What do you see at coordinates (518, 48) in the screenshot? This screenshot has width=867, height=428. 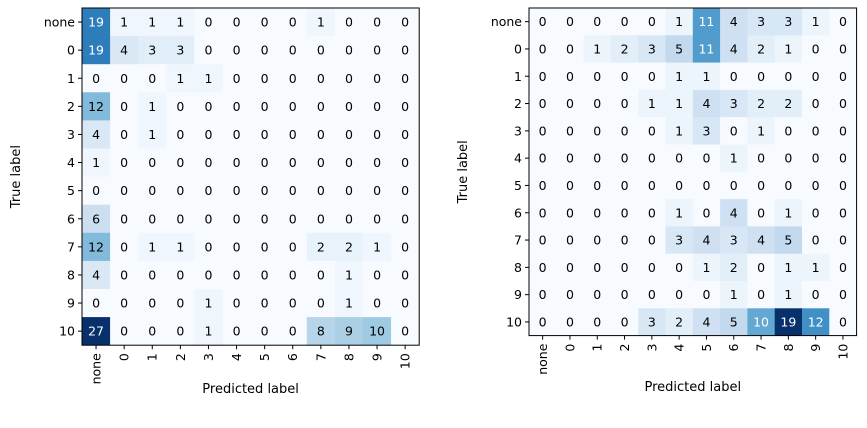 I see `y-tick-label: 0` at bounding box center [518, 48].